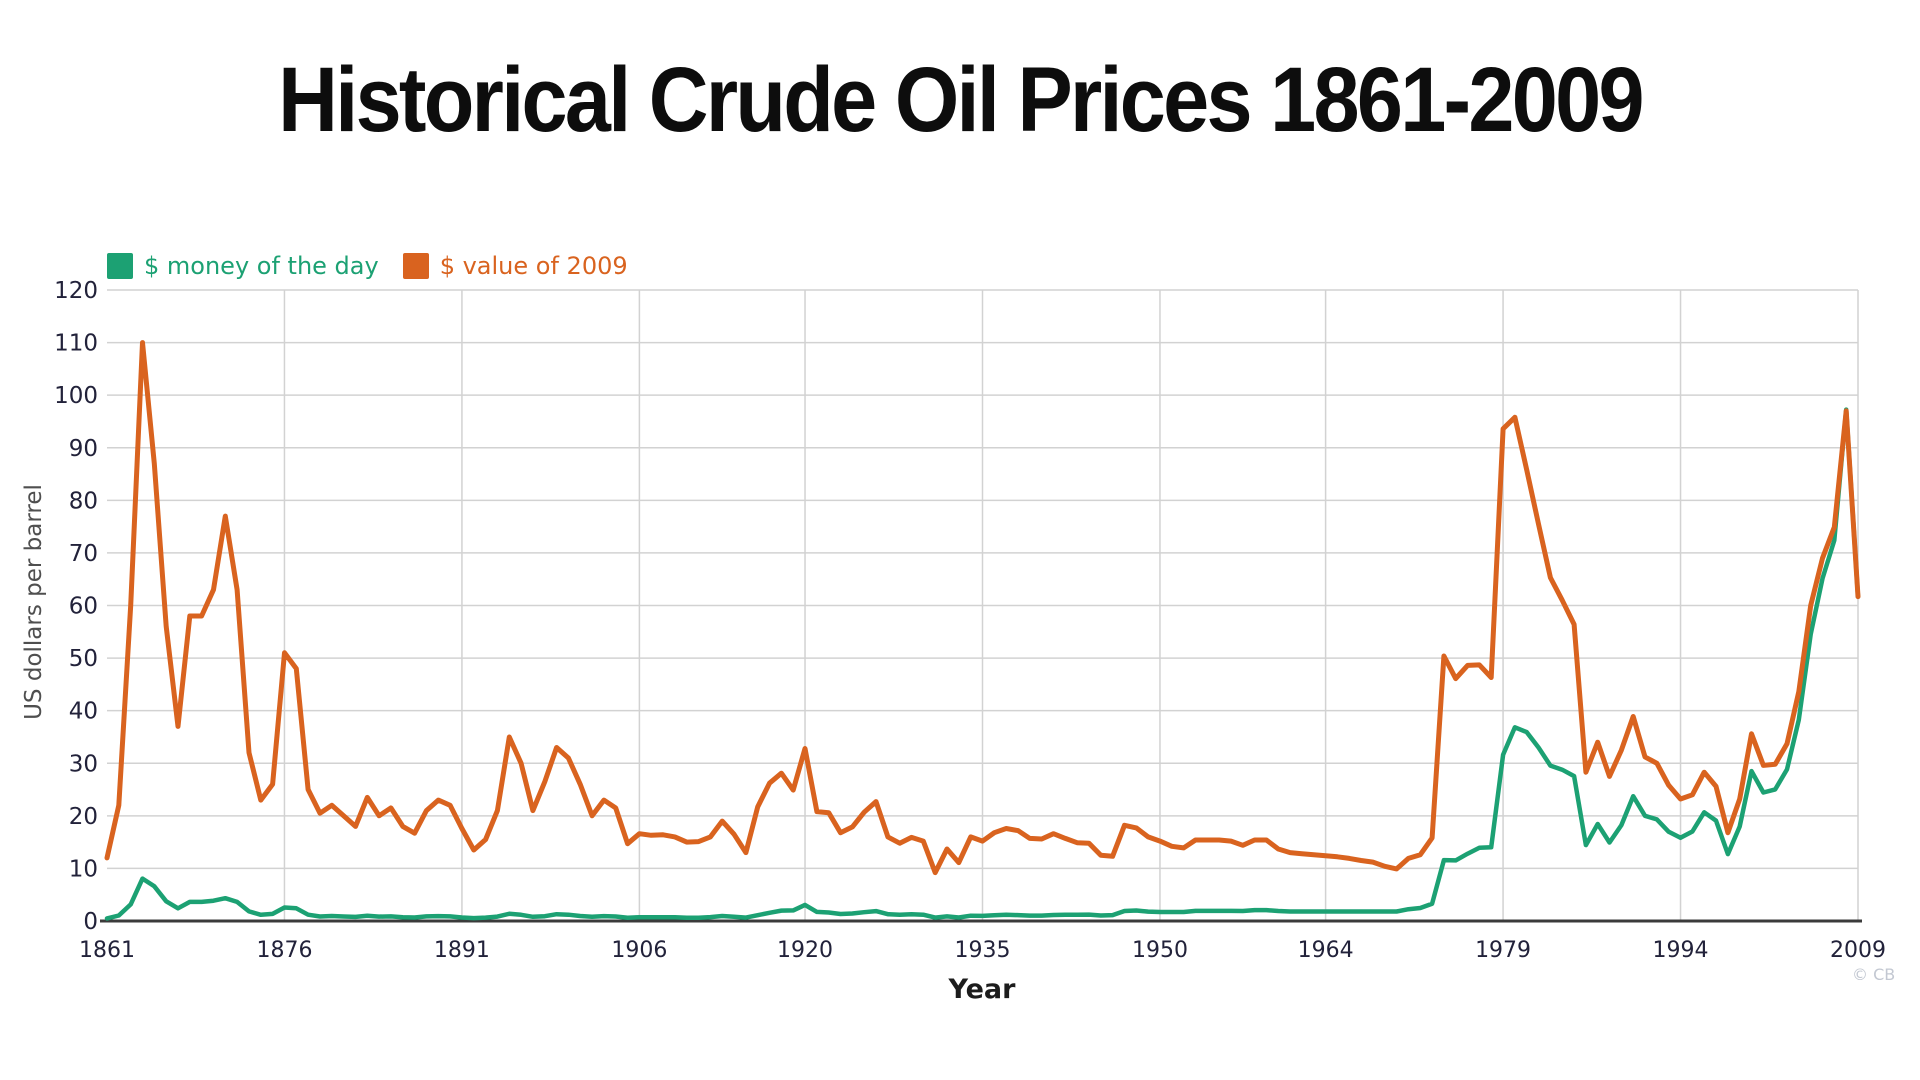  I want to click on y-tick-label: 30, so click(83, 764).